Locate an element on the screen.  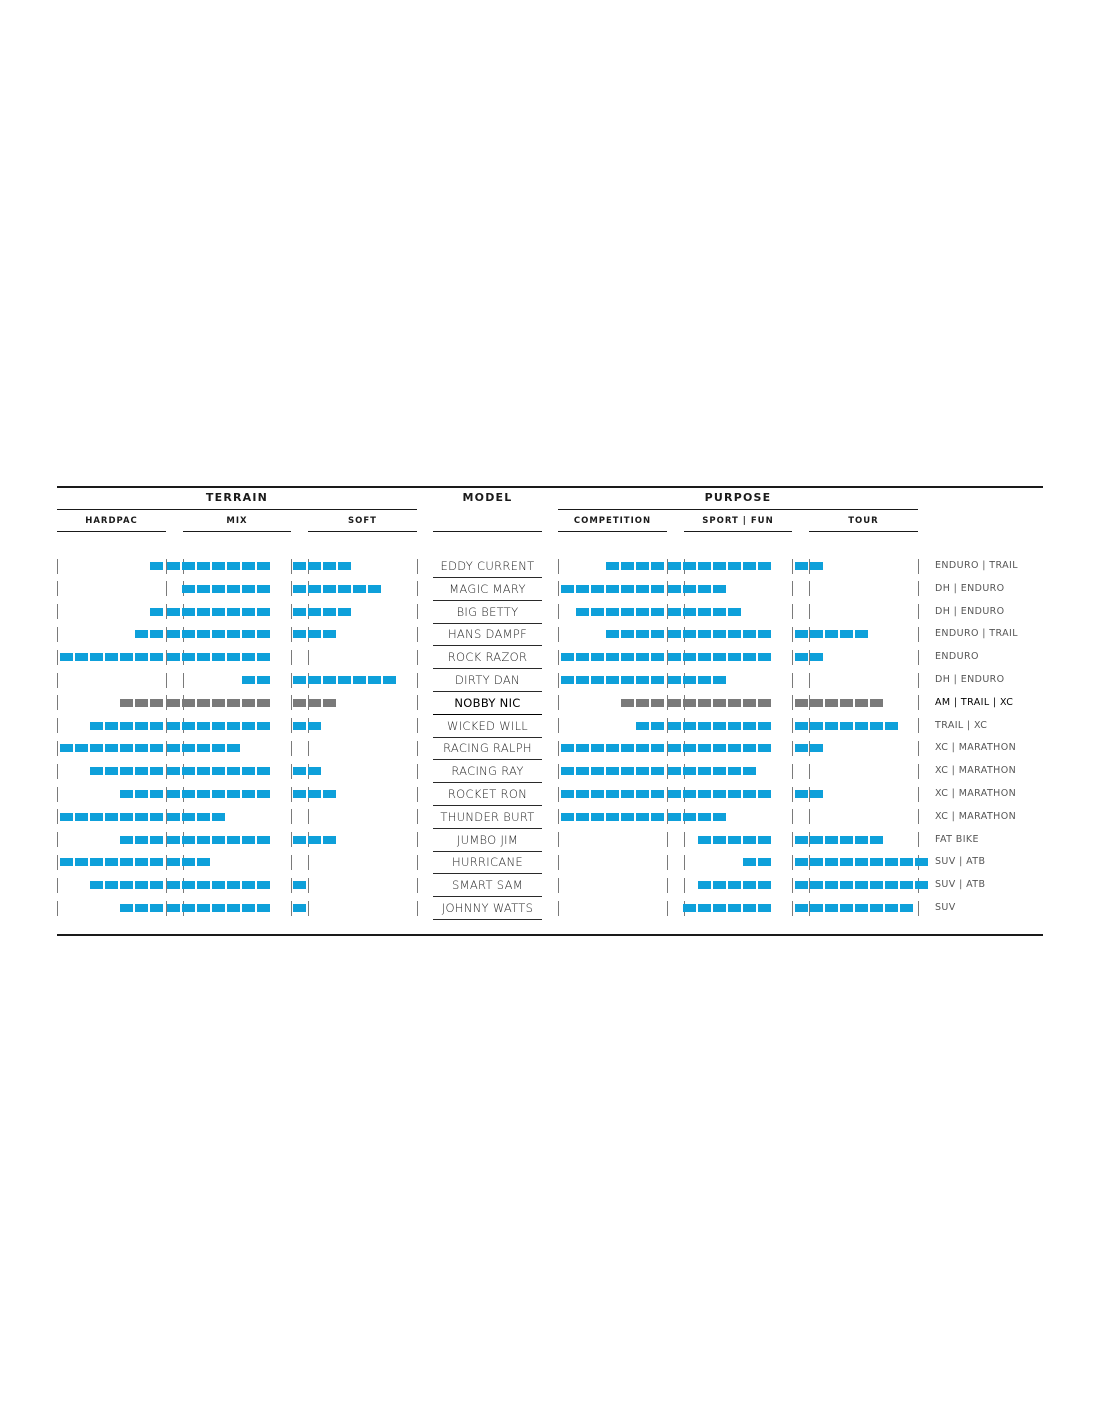
purpose-col-competition: COMPETITION is located at coordinates (612, 521).